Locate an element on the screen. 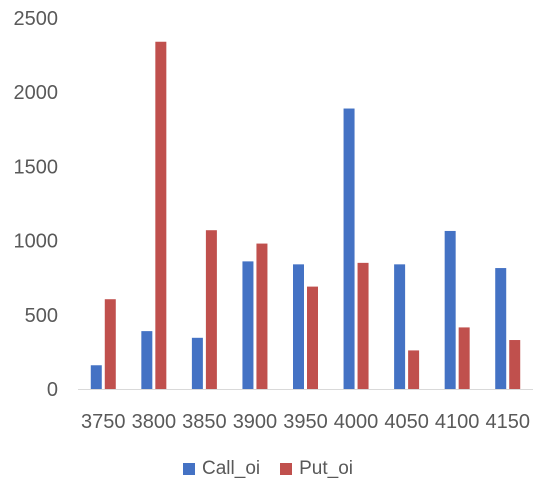 This screenshot has width=536, height=488. y-tick-label: 0 is located at coordinates (52, 390).